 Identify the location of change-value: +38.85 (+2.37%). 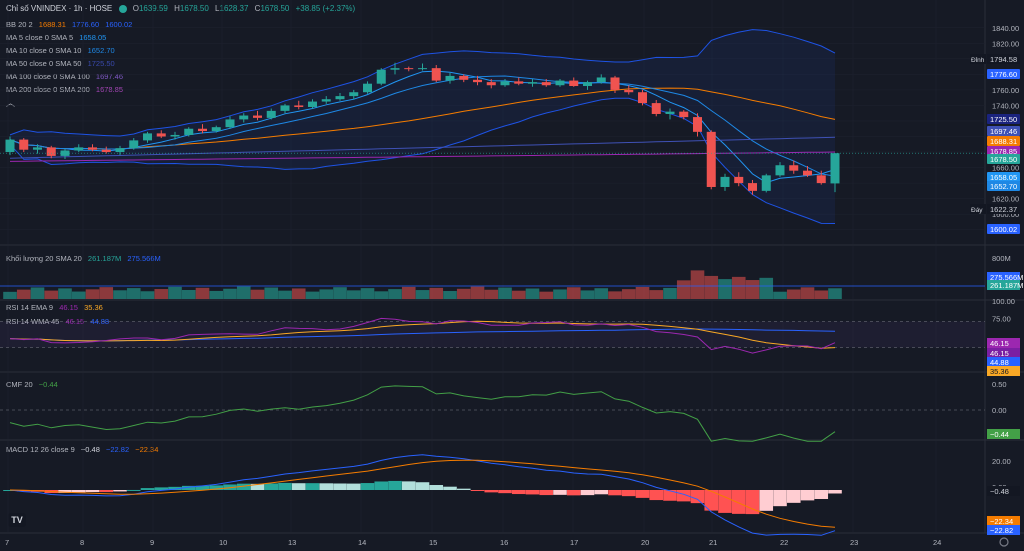
(325, 8).